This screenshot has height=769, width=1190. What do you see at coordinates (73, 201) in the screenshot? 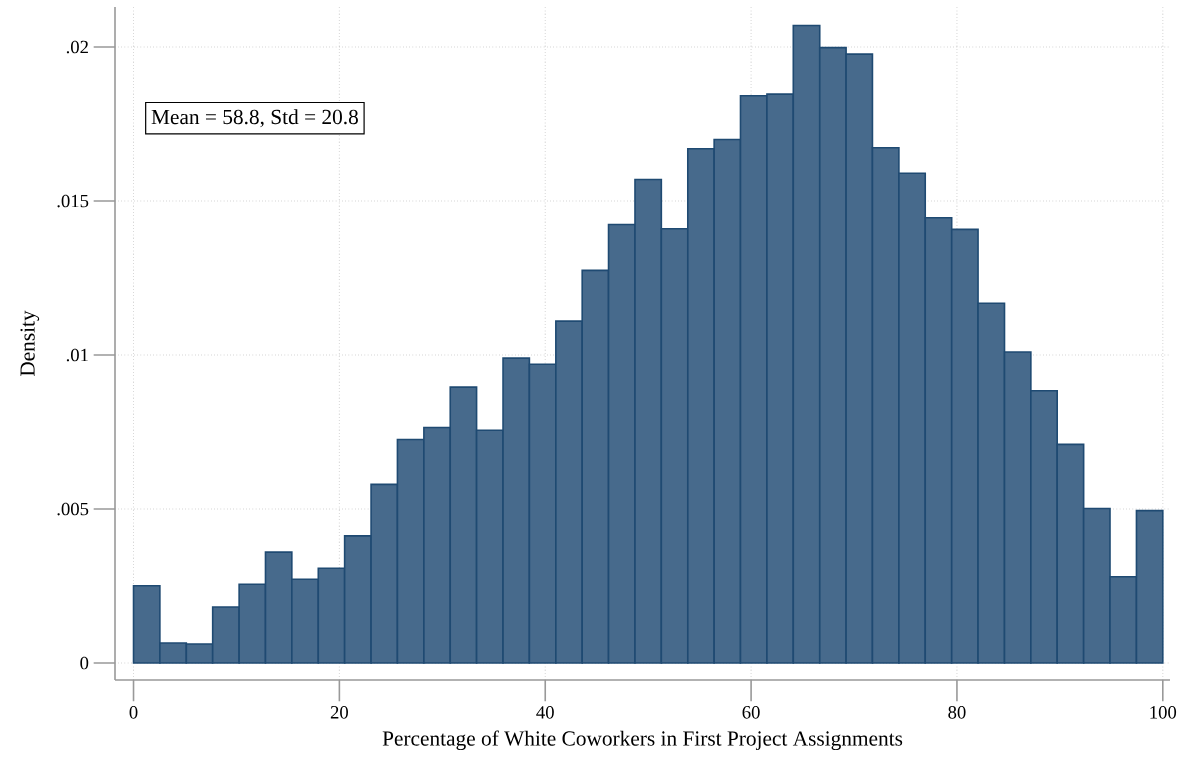
I see `y-tick-label: .015` at bounding box center [73, 201].